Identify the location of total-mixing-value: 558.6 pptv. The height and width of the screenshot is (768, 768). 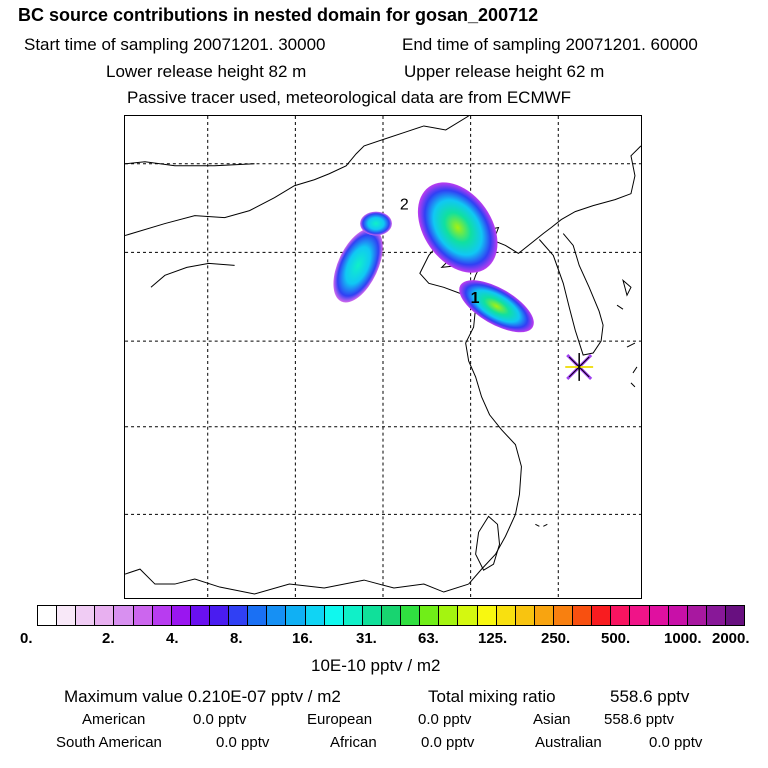
(650, 696).